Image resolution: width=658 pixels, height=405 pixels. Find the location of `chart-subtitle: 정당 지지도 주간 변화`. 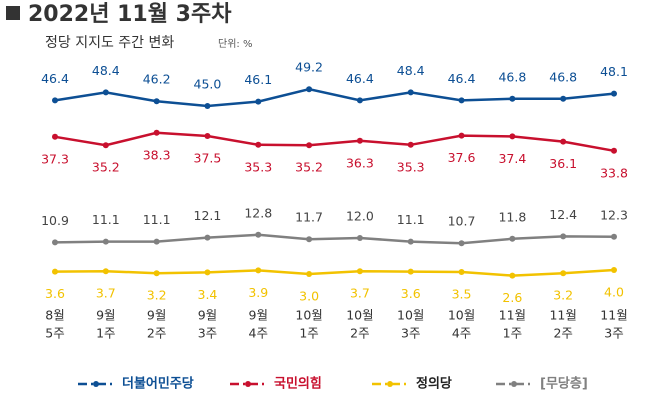

chart-subtitle: 정당 지지도 주간 변화 is located at coordinates (109, 43).